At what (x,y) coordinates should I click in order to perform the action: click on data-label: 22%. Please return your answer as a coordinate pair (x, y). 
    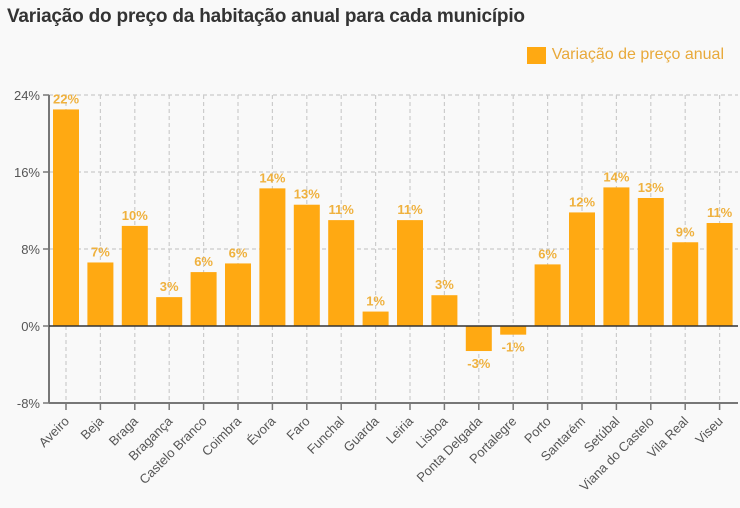
    Looking at the image, I should click on (66, 98).